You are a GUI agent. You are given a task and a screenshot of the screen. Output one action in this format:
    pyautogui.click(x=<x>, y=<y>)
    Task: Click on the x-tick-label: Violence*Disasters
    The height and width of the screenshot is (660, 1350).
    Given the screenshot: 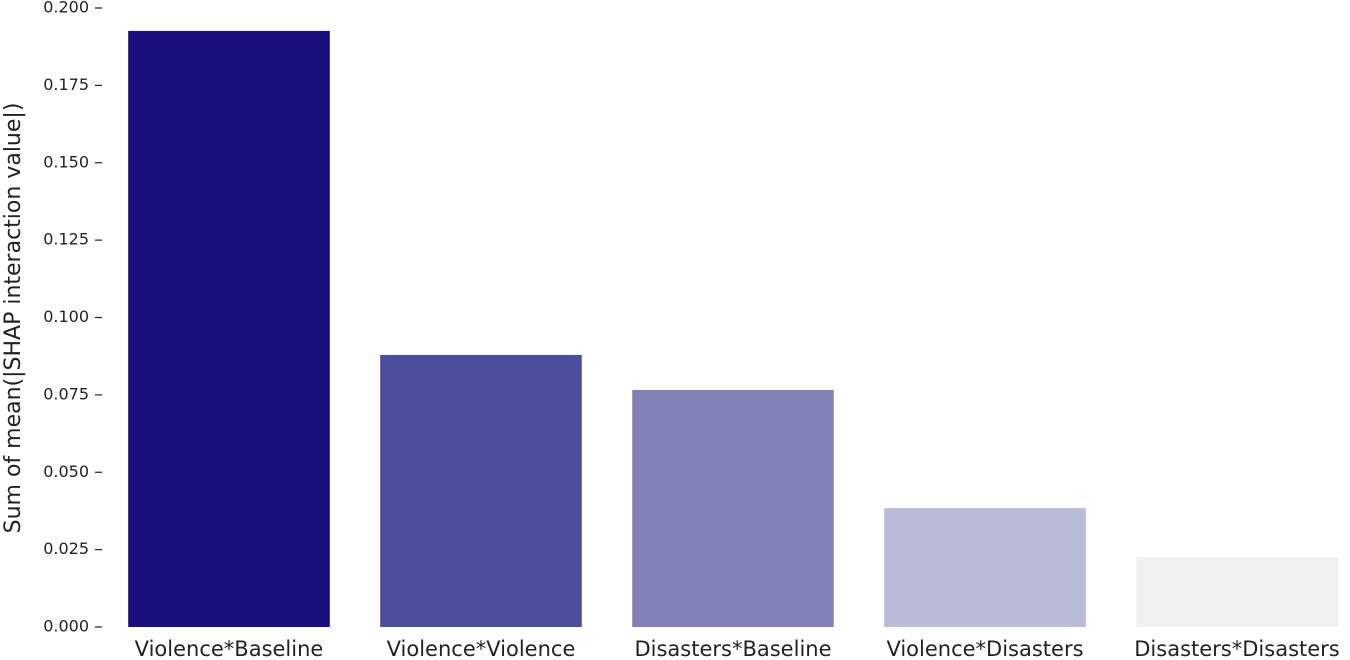 What is the action you would take?
    pyautogui.click(x=984, y=648)
    